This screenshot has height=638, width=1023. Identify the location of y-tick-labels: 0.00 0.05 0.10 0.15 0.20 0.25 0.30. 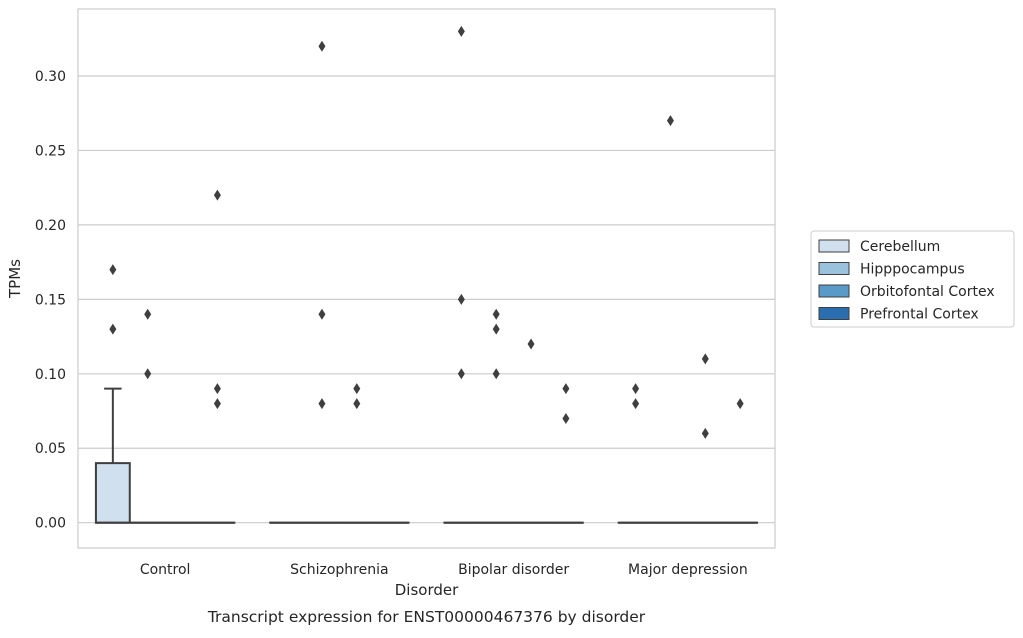
(50, 300).